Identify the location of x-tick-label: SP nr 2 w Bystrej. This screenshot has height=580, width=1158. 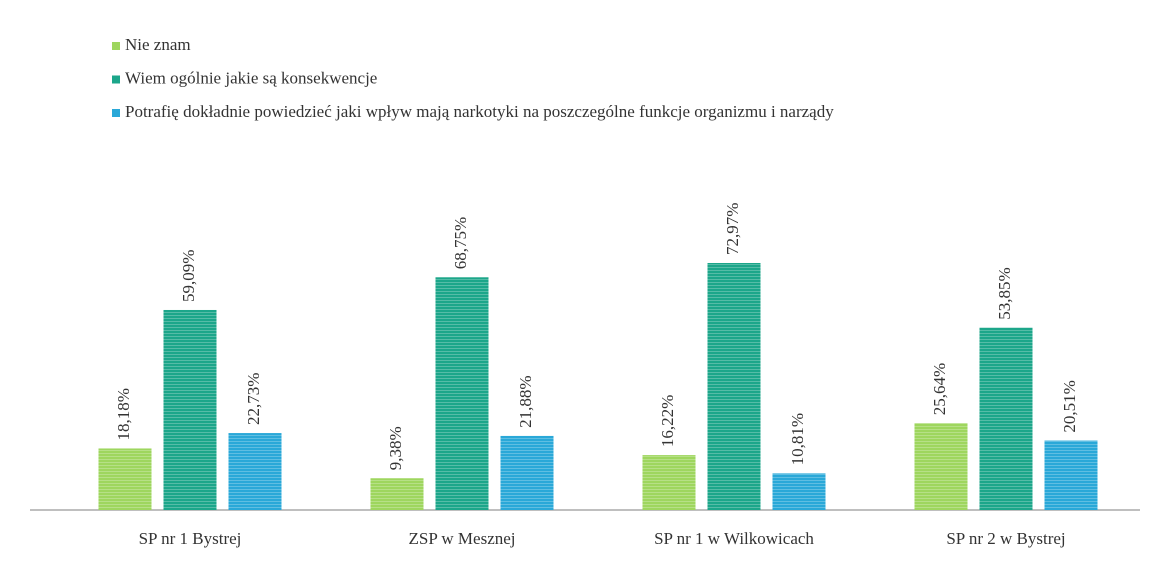
(1005, 538).